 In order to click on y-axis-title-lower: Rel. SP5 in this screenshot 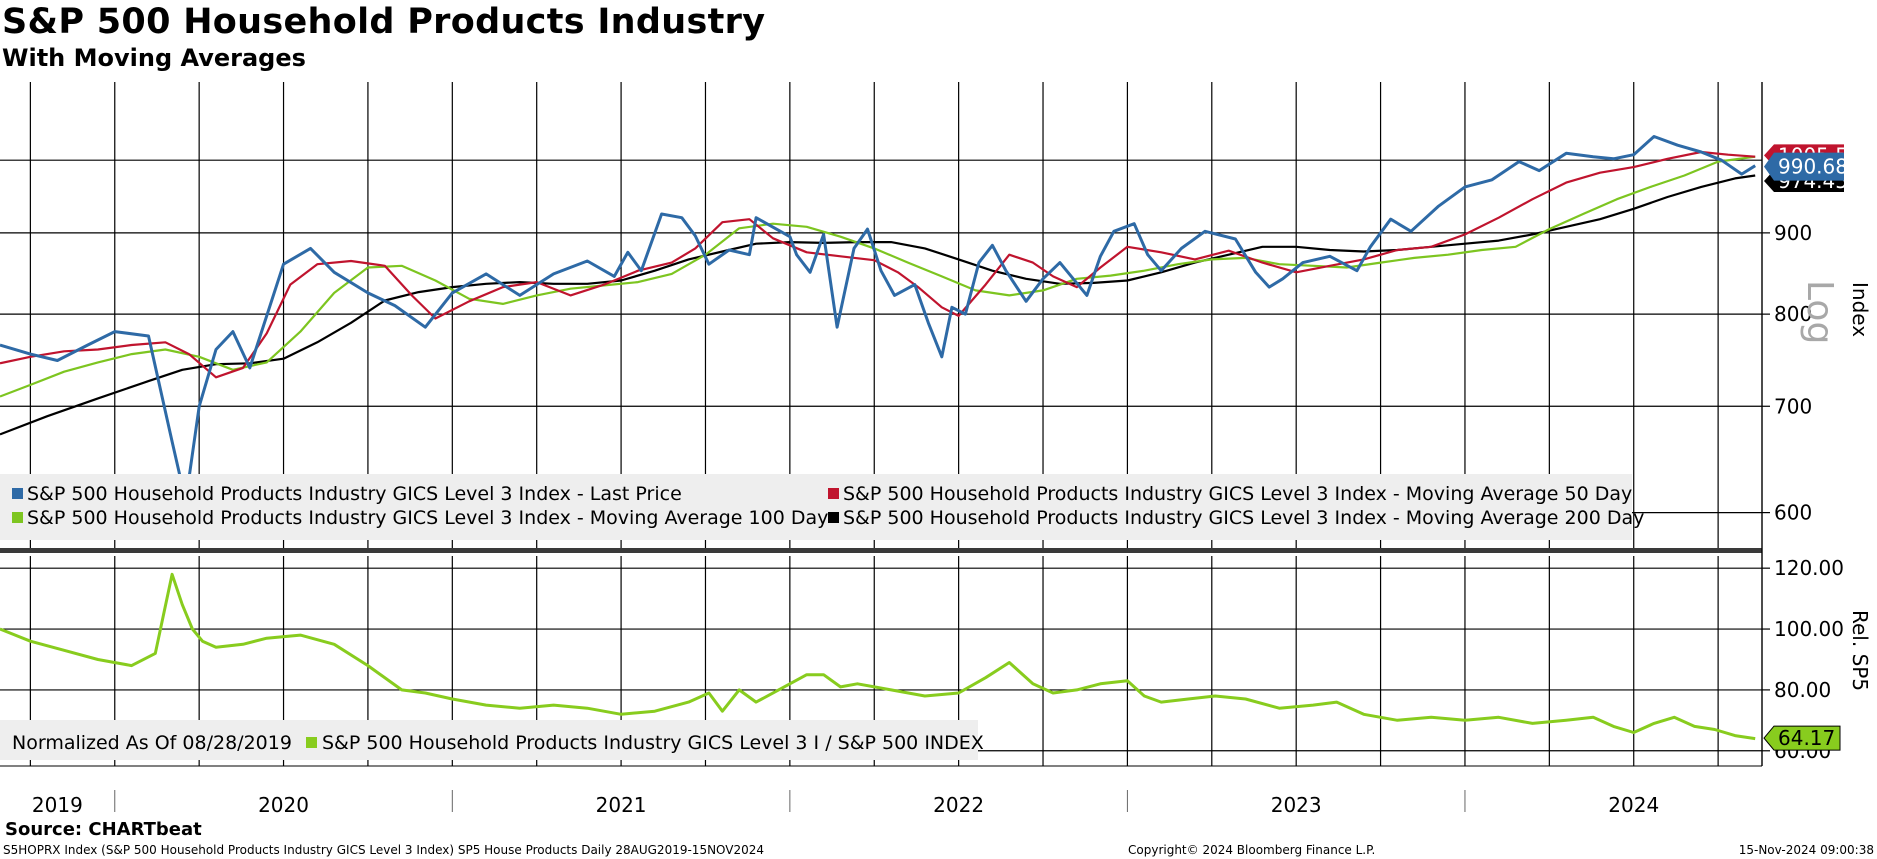, I will do `click(1860, 650)`.